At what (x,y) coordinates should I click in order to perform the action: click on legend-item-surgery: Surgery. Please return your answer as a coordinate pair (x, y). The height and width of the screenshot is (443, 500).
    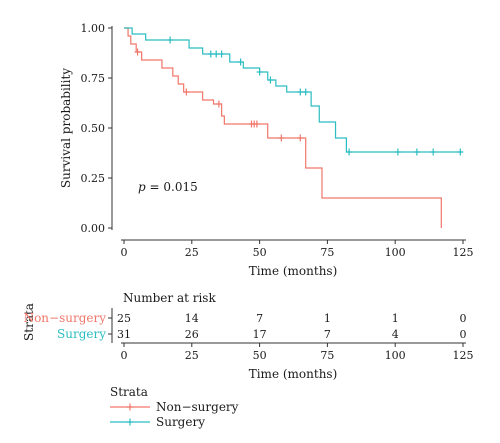
    Looking at the image, I should click on (157, 422).